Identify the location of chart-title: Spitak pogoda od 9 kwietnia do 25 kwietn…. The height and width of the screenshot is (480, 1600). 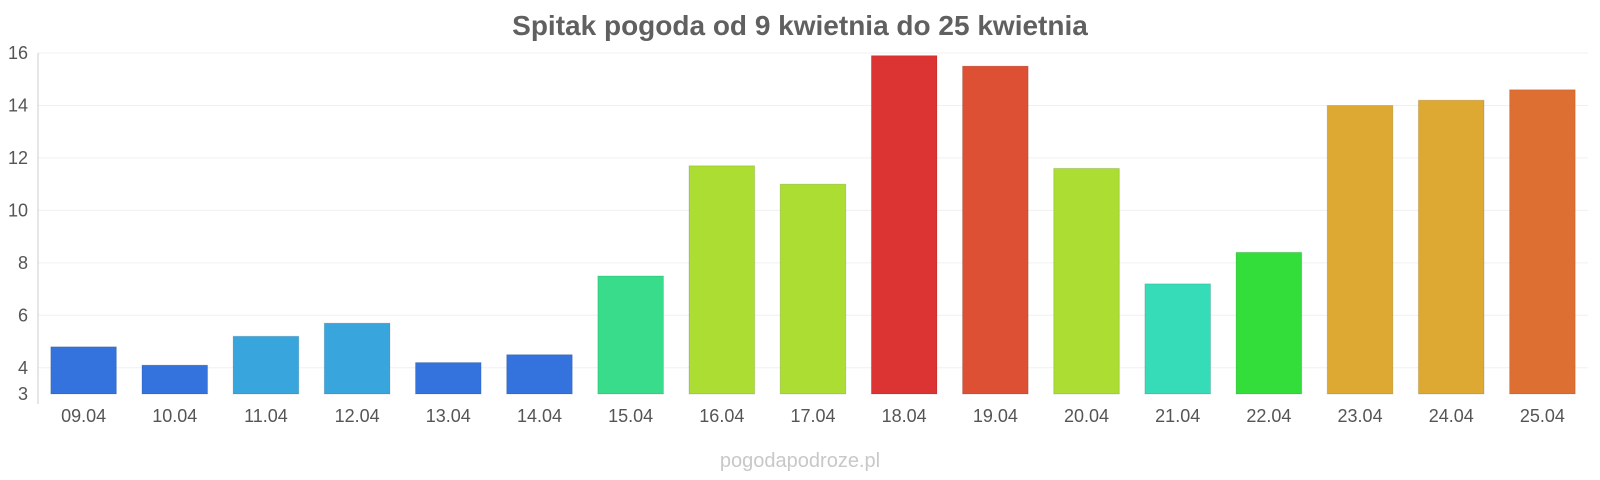
(800, 25).